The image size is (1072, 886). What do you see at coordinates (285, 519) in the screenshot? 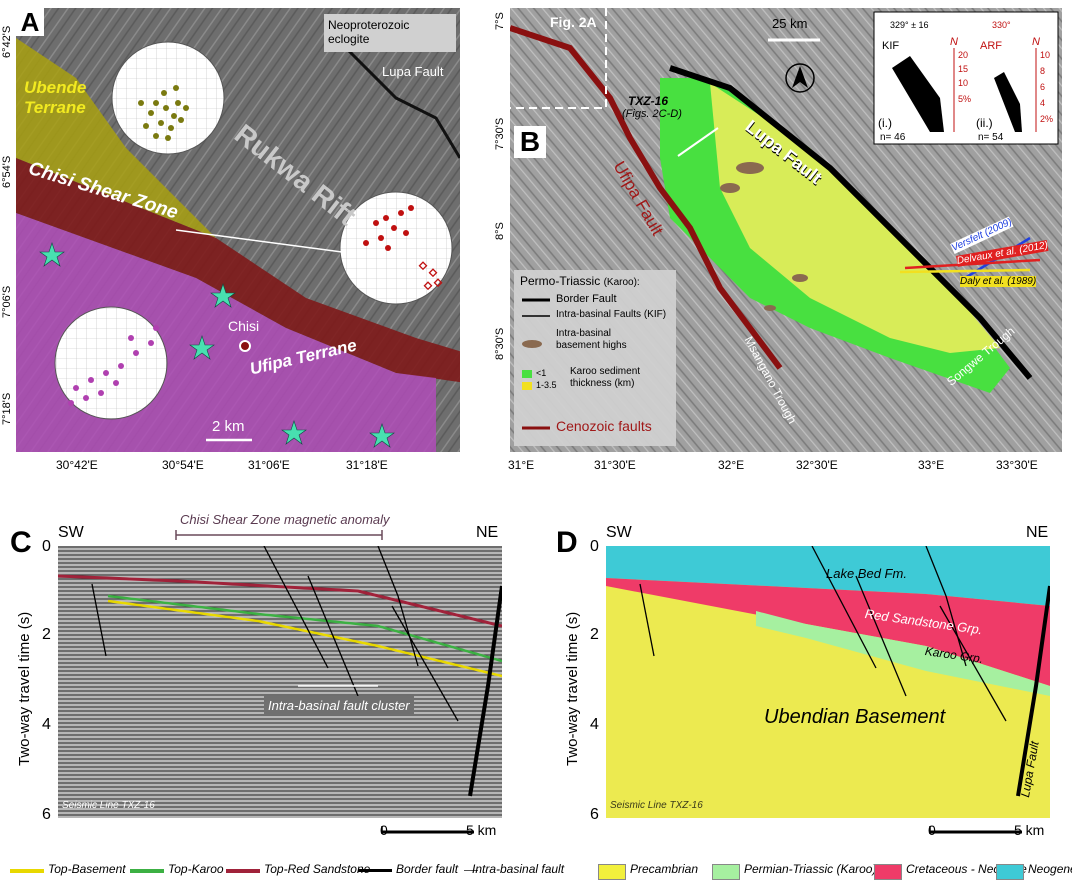
I see `c-anomaly-label: Chisi Shear Zone magnetic anomaly` at bounding box center [285, 519].